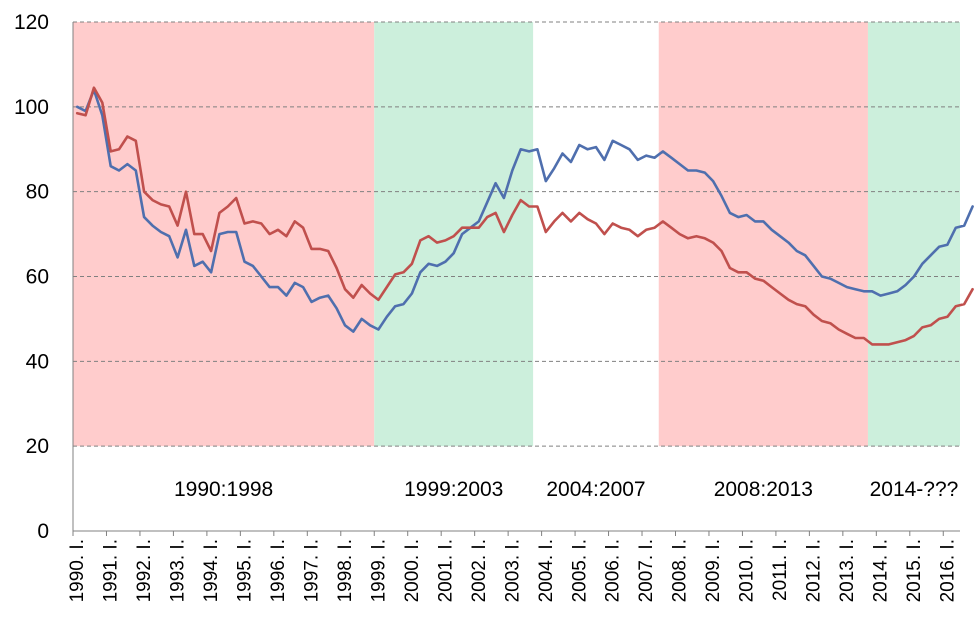 The height and width of the screenshot is (637, 977). Describe the element at coordinates (445, 570) in the screenshot. I see `x-tick-label: 2001. I.` at that location.